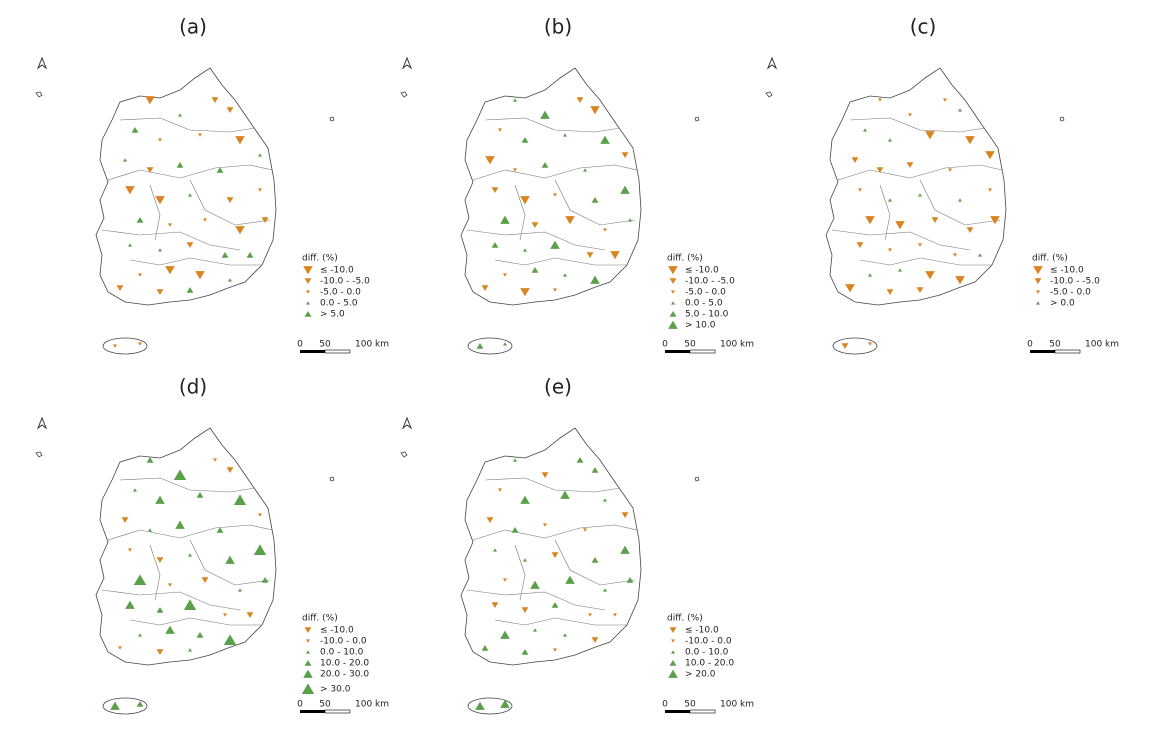 The image size is (1160, 754). I want to click on legend-label: > 30.0, so click(335, 690).